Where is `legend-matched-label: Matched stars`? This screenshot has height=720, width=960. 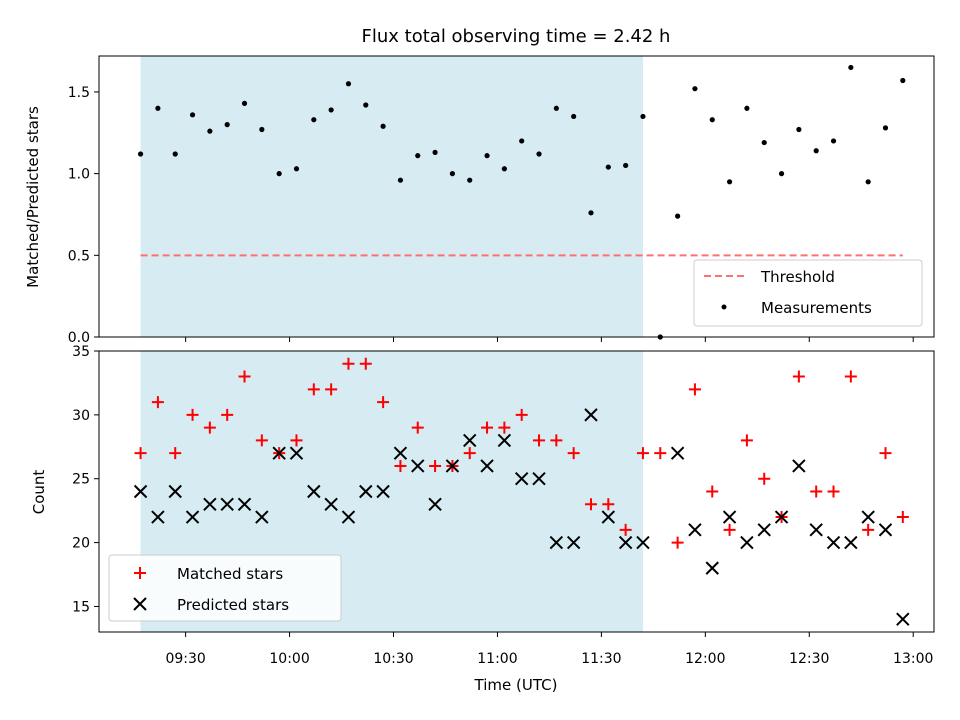 legend-matched-label: Matched stars is located at coordinates (230, 574).